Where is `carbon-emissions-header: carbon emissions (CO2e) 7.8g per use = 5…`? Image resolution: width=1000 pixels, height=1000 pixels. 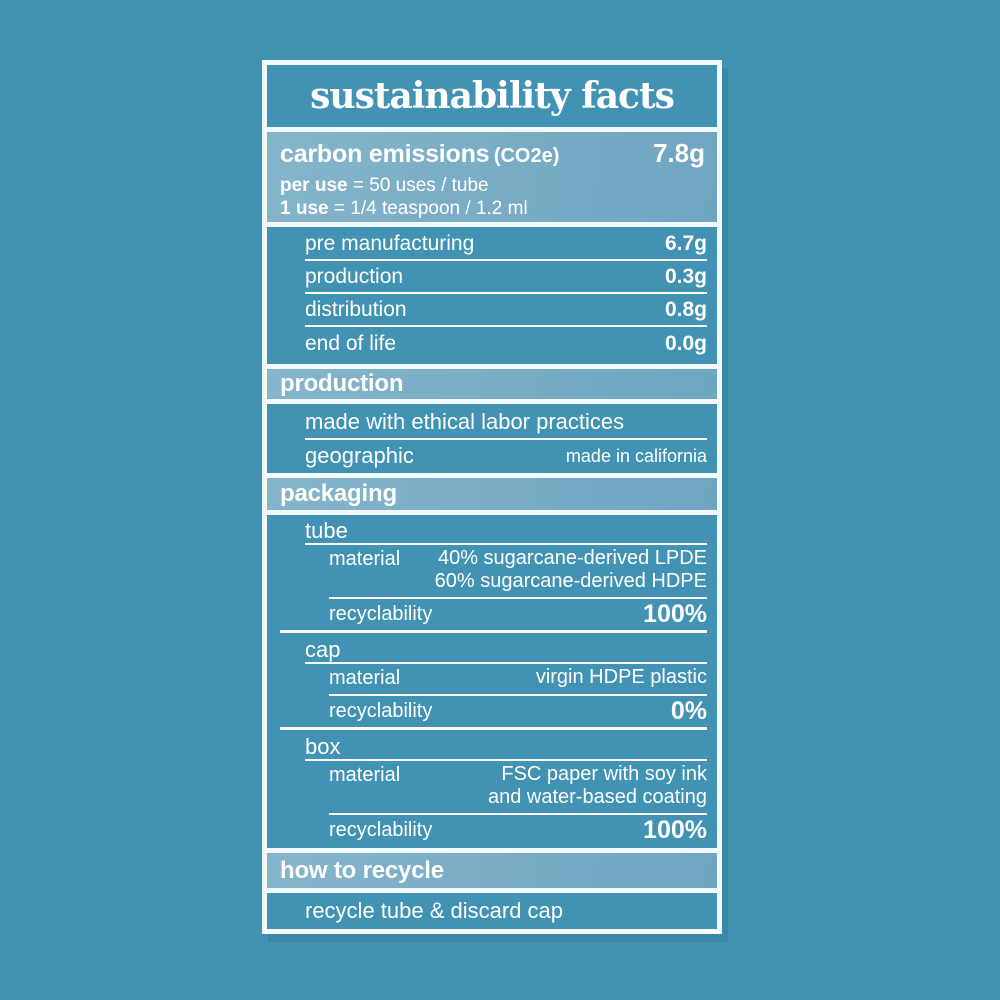 carbon-emissions-header: carbon emissions (CO2e) 7.8g per use = 5… is located at coordinates (492, 177).